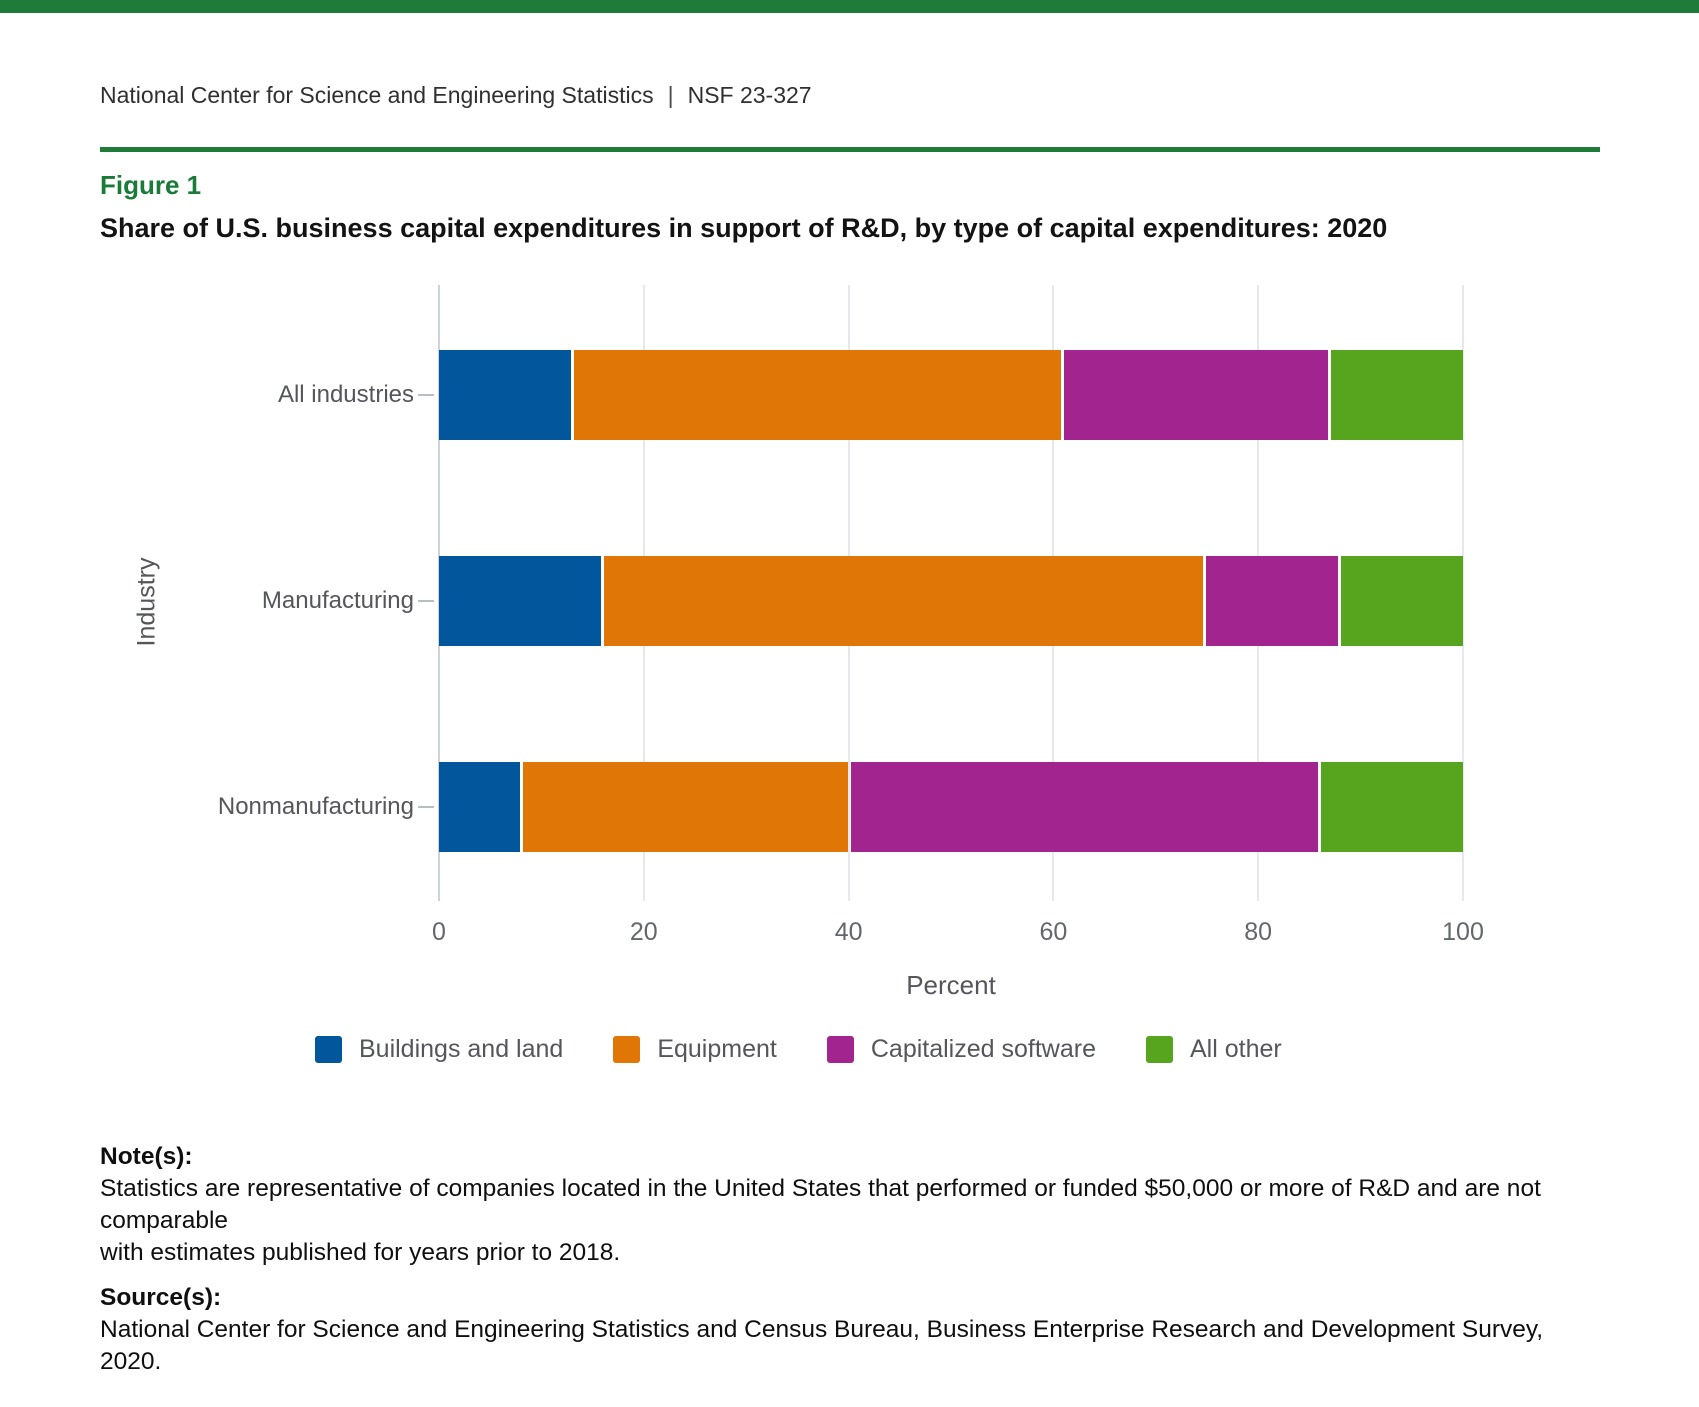 This screenshot has width=1699, height=1407. Describe the element at coordinates (983, 1049) in the screenshot. I see `legend-label: Capitalized software` at that location.